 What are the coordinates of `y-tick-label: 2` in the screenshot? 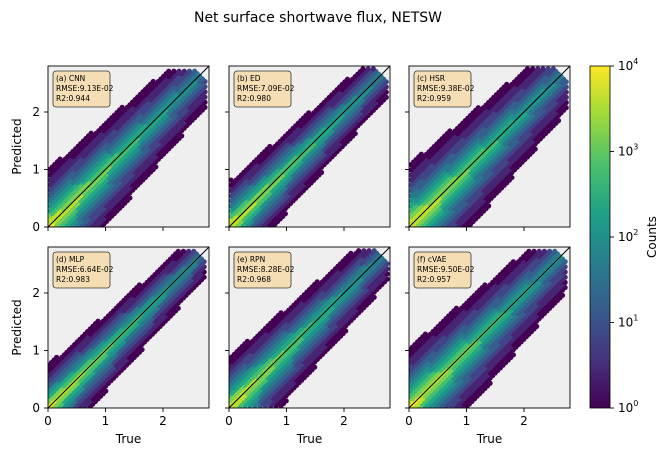 It's located at (36, 112).